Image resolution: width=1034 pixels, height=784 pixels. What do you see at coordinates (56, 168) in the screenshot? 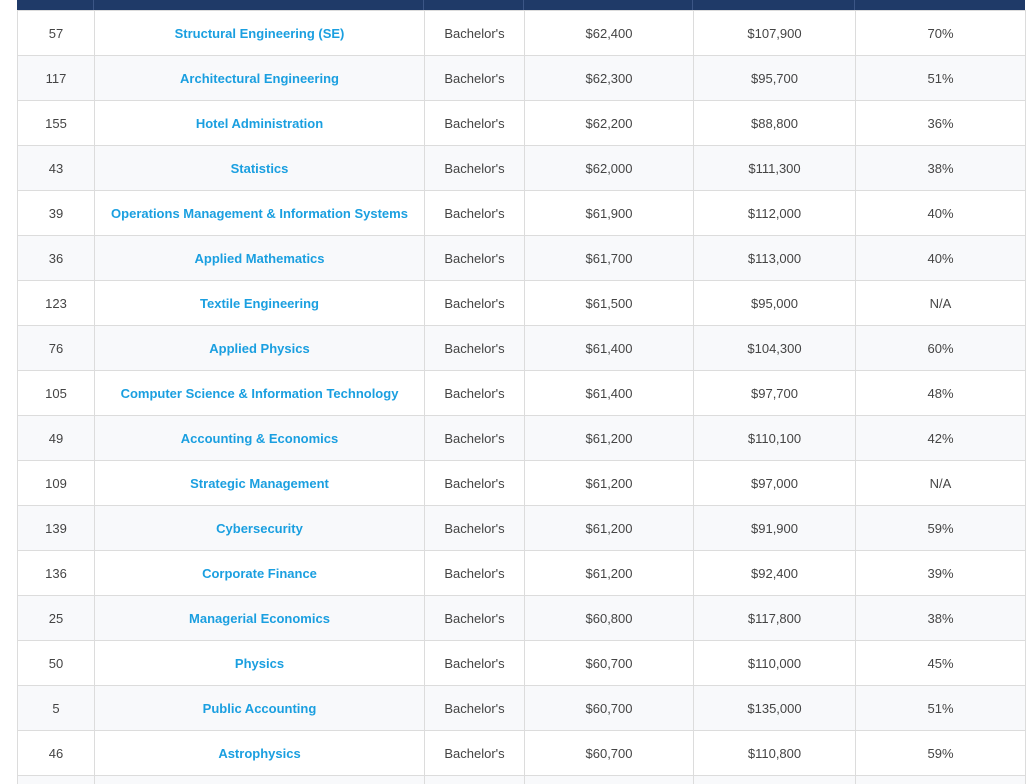
I see `rank-cell: 43` at bounding box center [56, 168].